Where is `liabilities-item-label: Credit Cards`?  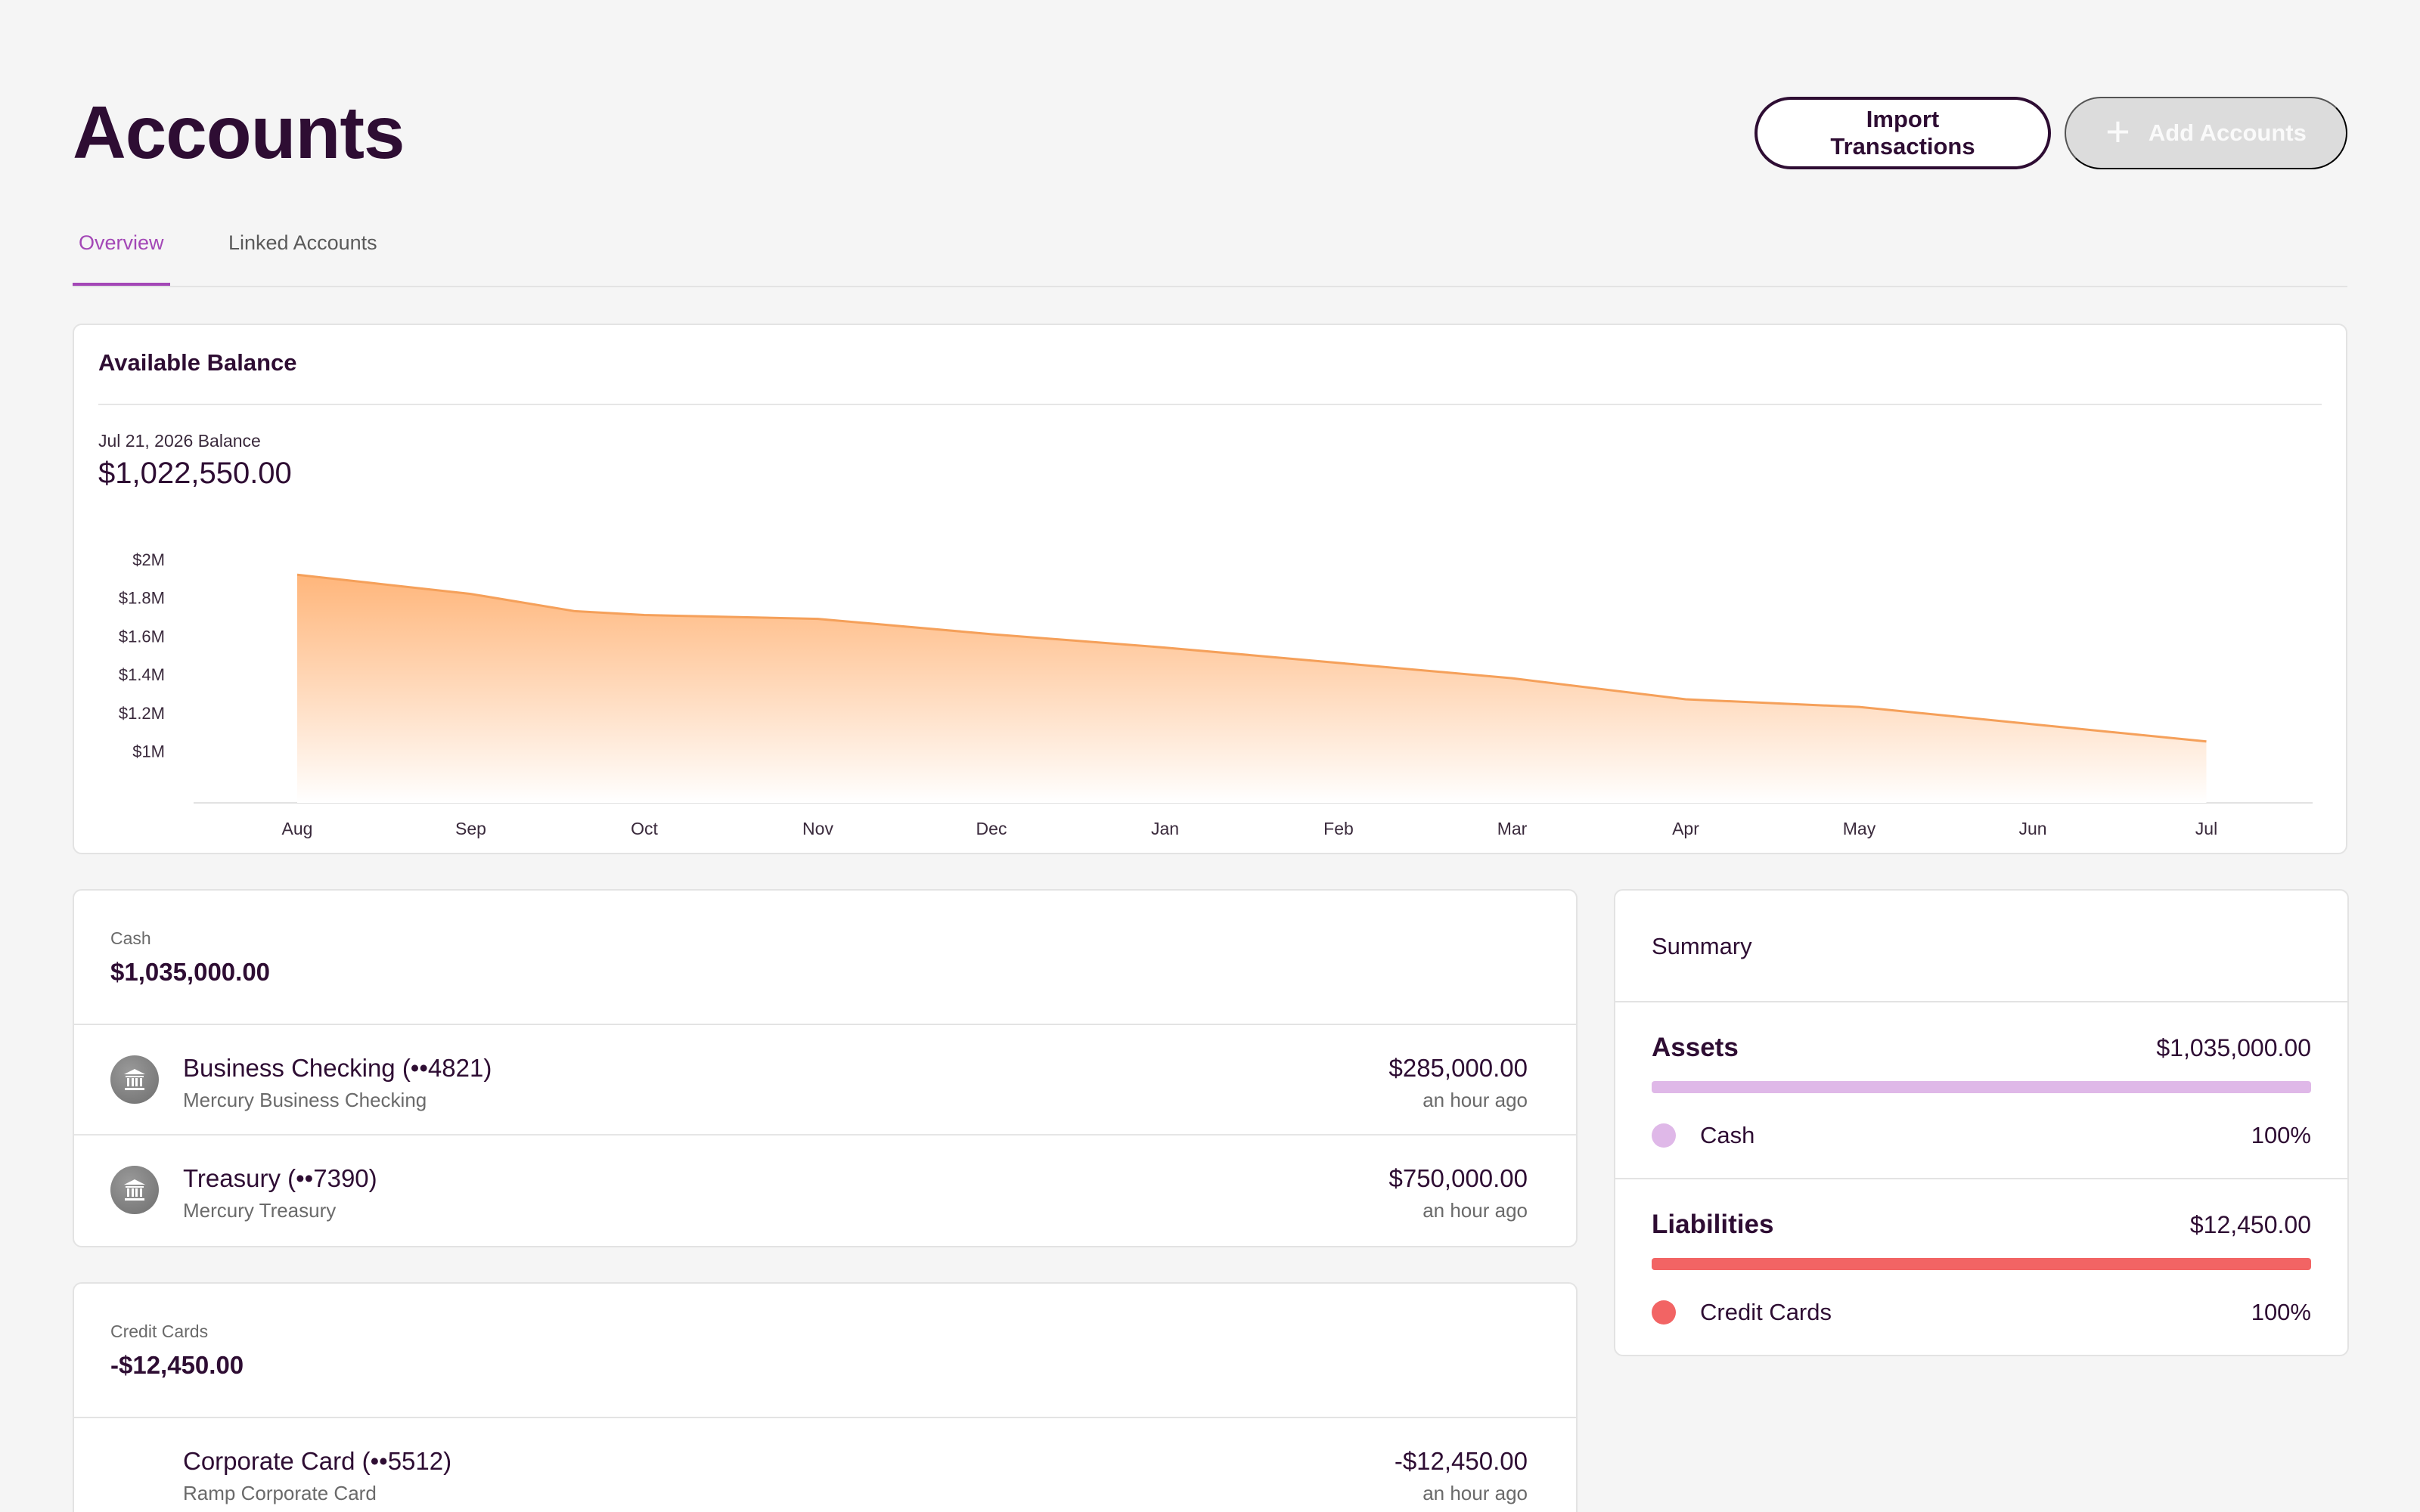
liabilities-item-label: Credit Cards is located at coordinates (1766, 1312).